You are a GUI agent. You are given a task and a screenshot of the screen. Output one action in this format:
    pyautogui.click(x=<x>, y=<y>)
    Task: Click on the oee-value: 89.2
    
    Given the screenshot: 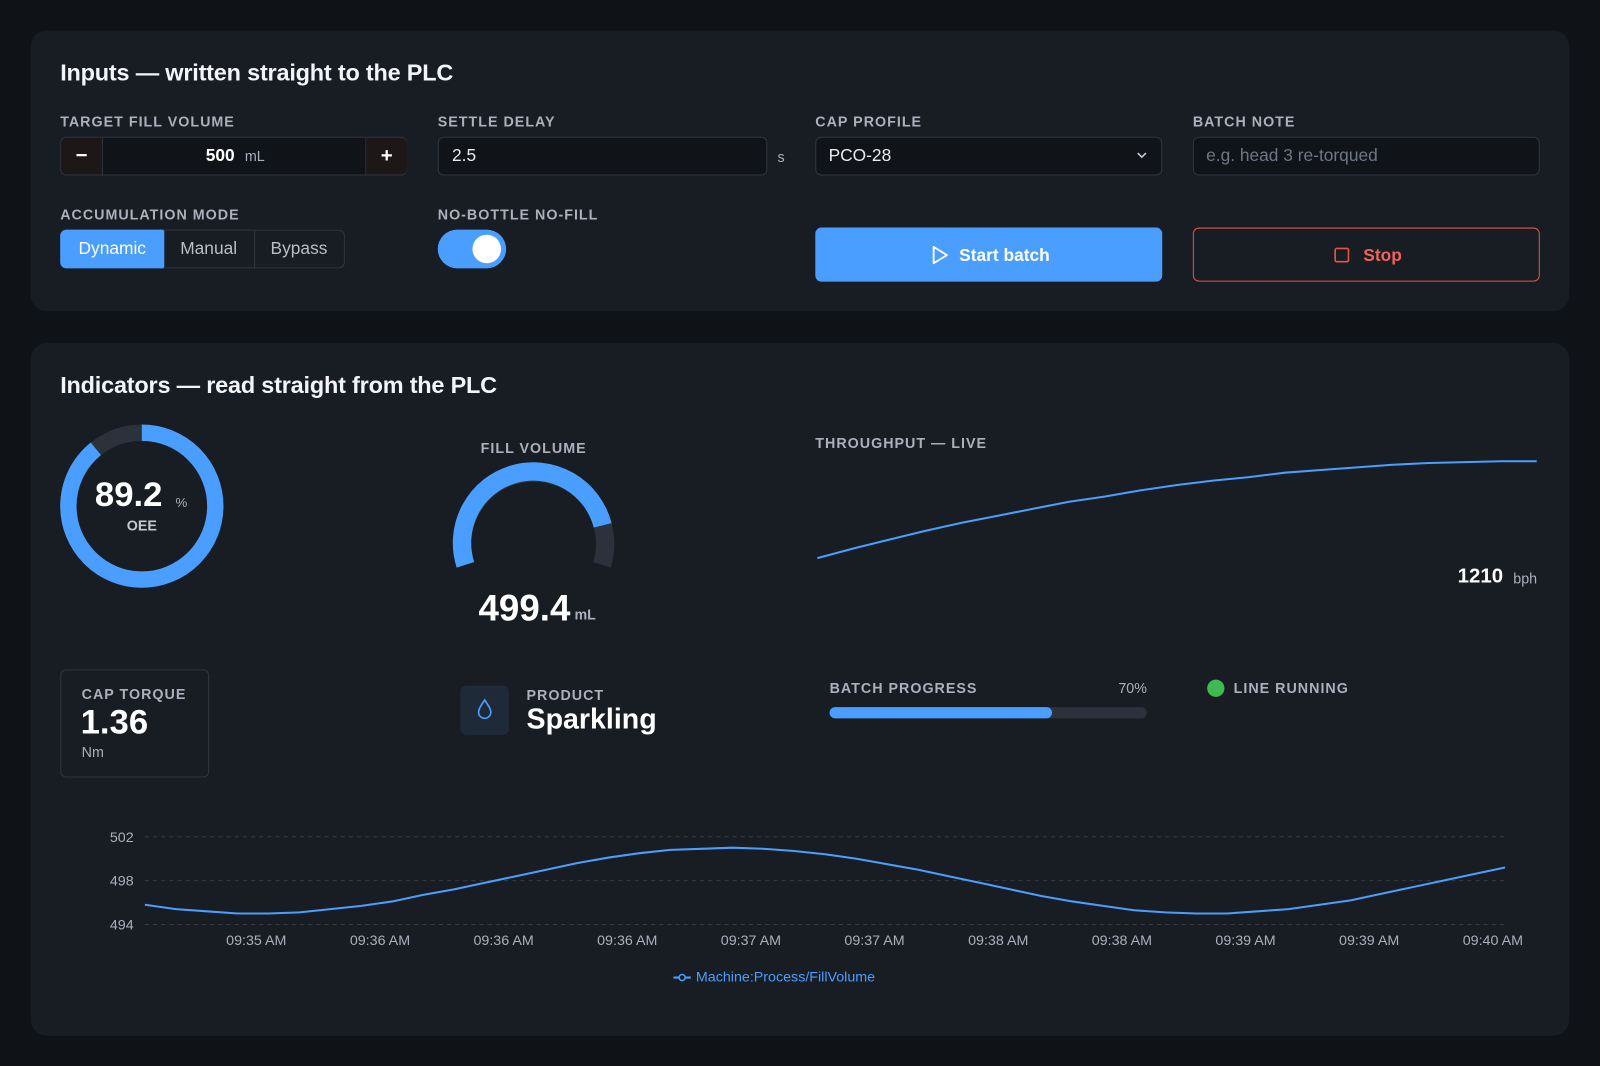 What is the action you would take?
    pyautogui.click(x=128, y=495)
    